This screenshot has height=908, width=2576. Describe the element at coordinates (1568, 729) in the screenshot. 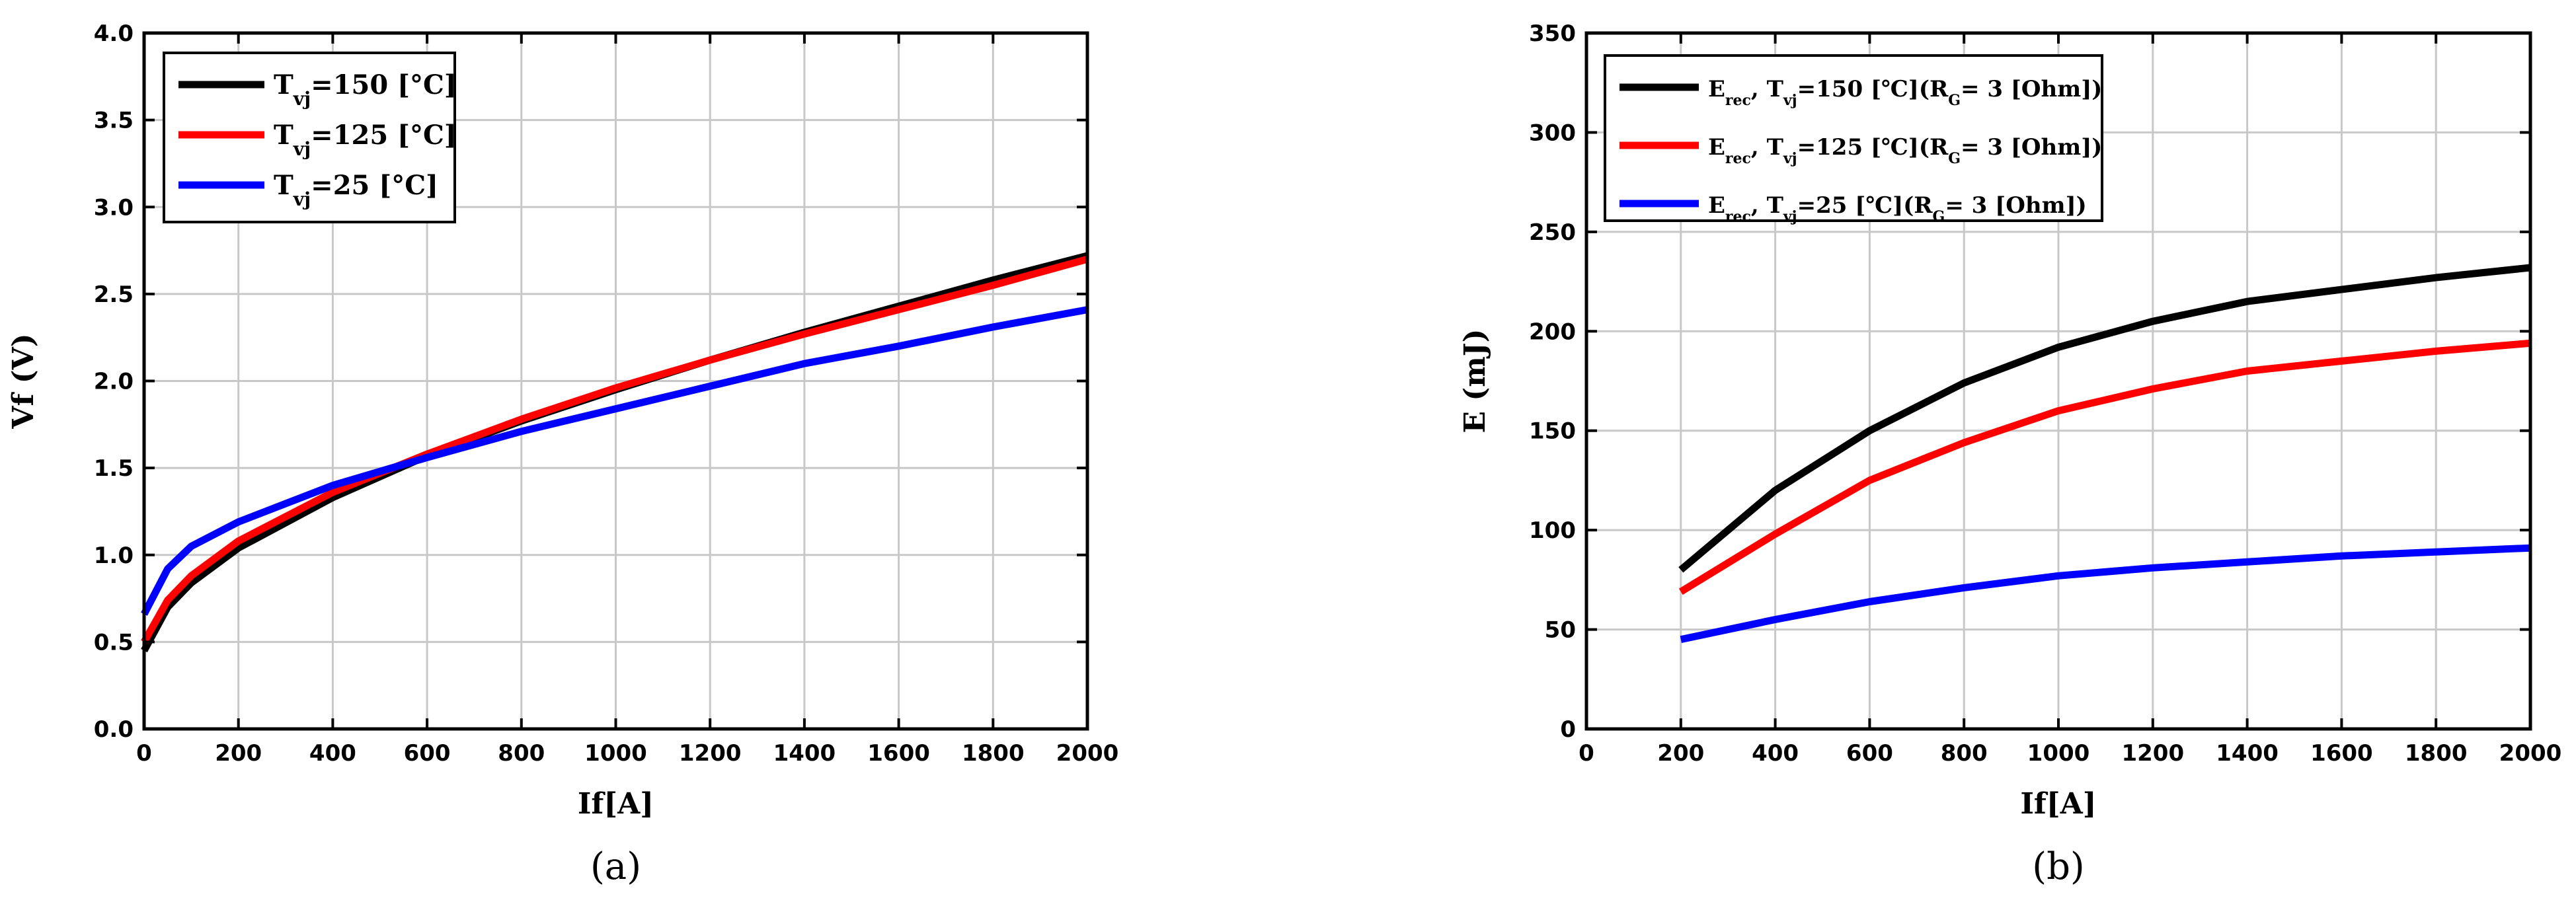

I see `y-tick-label: 0` at that location.